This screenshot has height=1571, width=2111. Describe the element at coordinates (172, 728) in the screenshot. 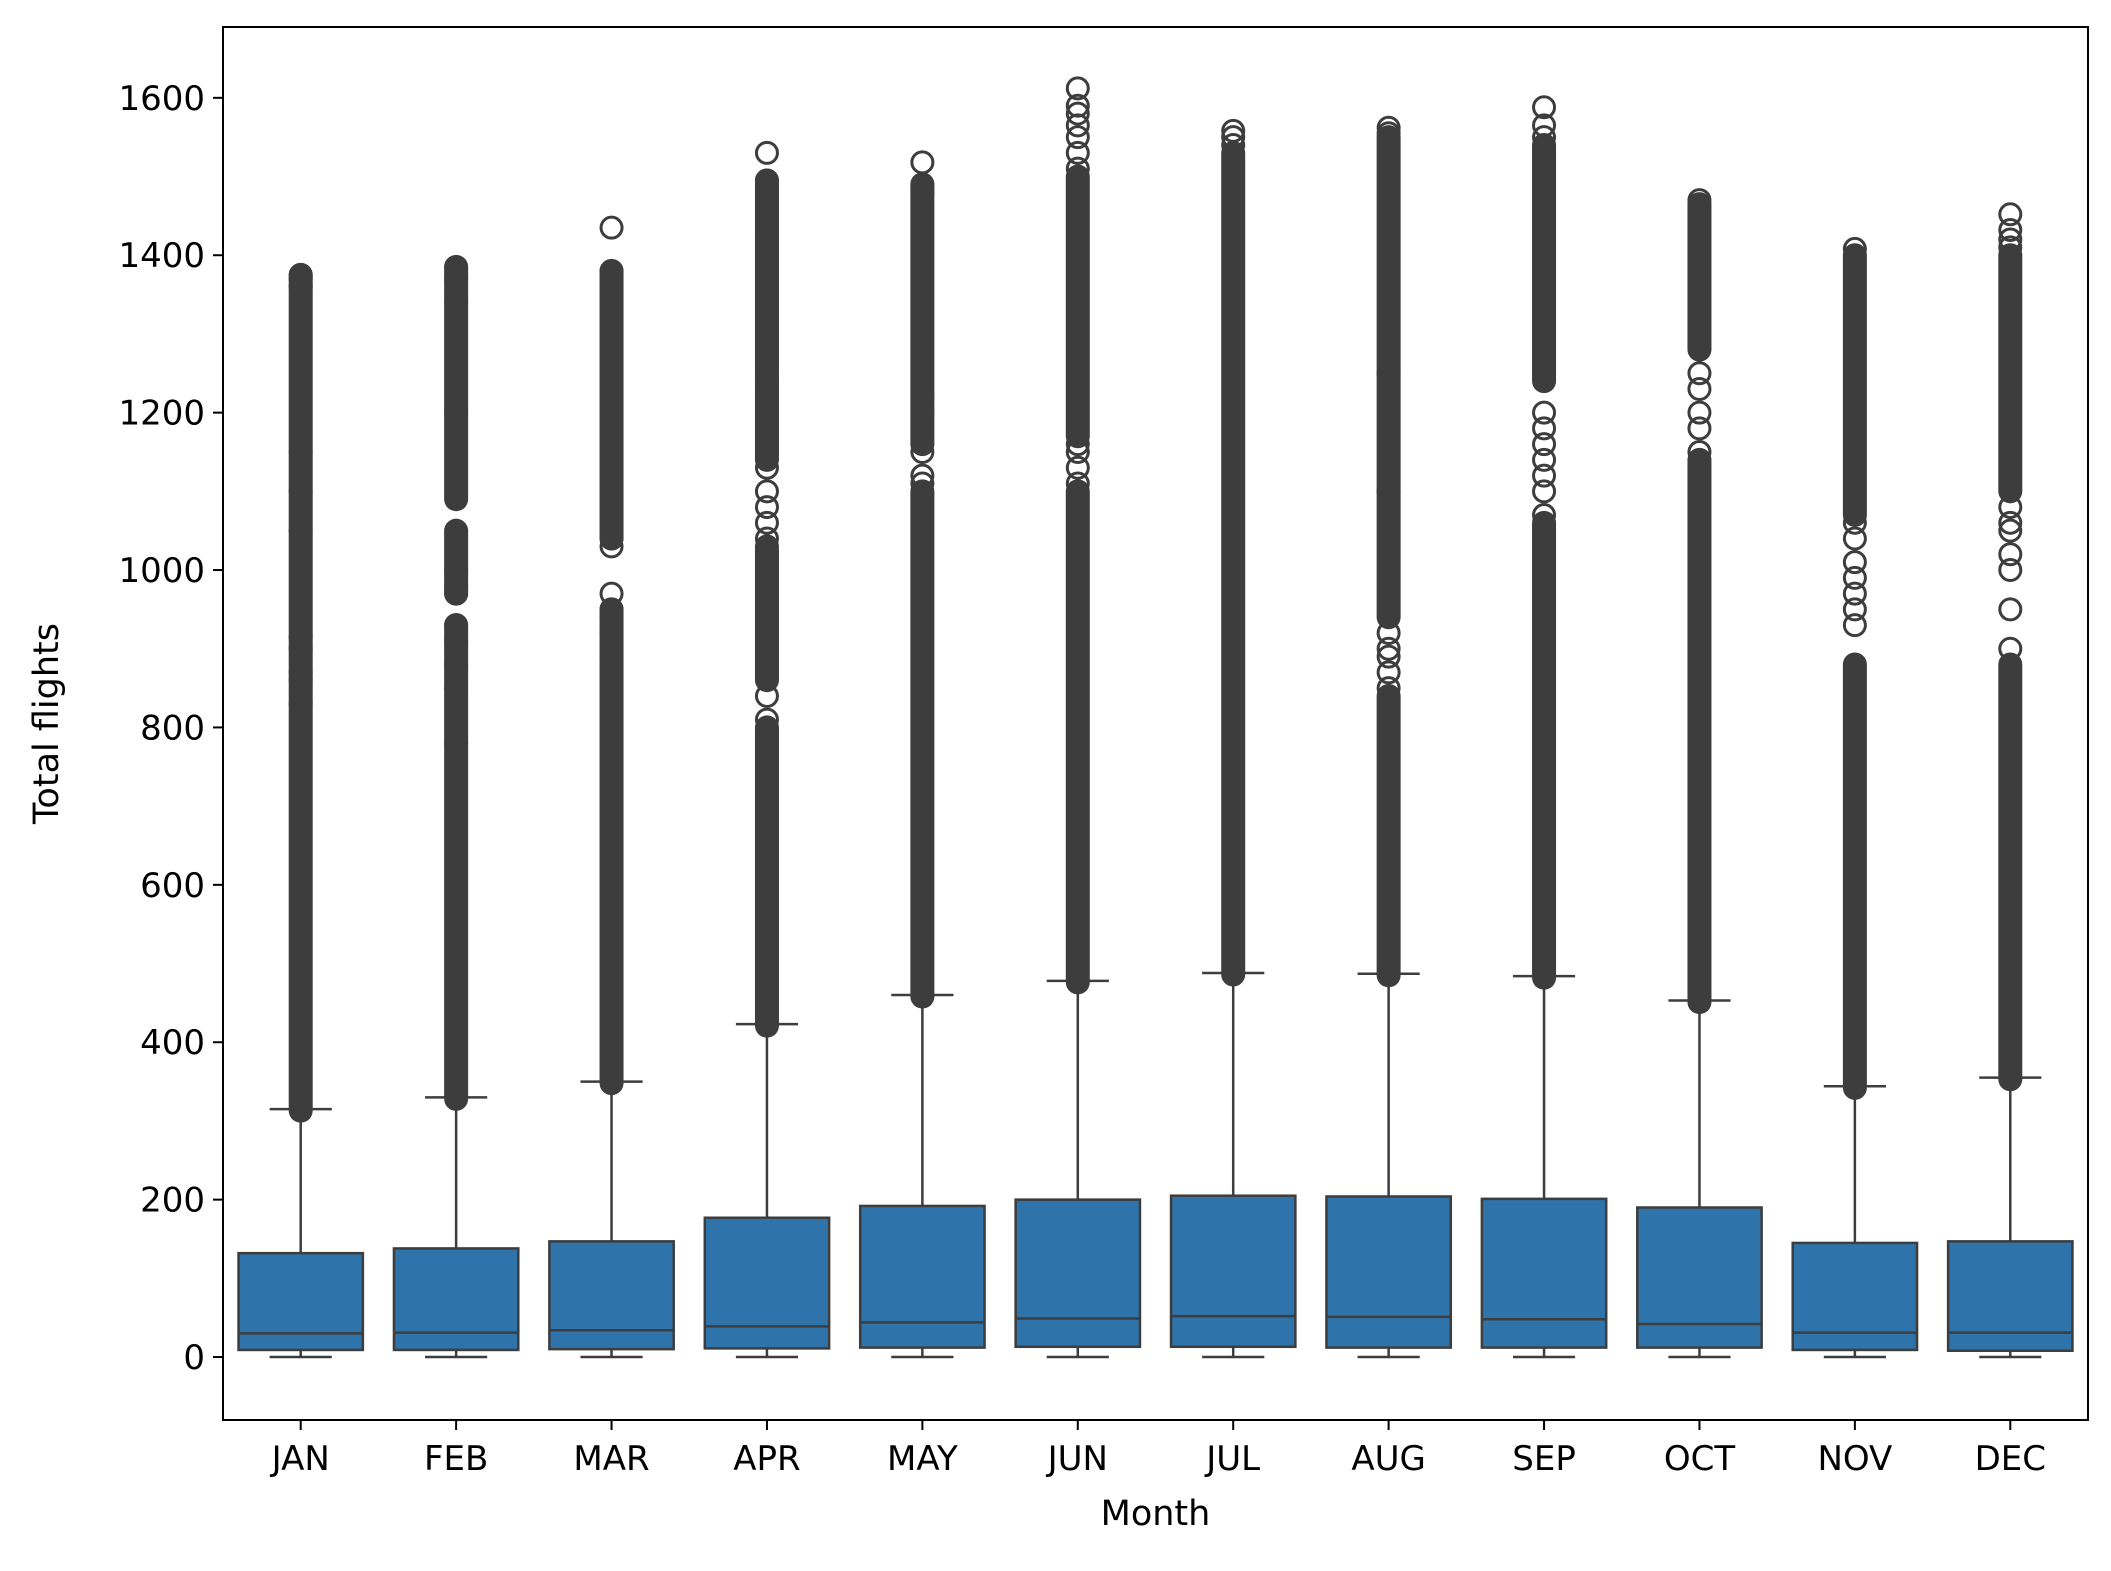

I see `y-tick-label: 800` at that location.